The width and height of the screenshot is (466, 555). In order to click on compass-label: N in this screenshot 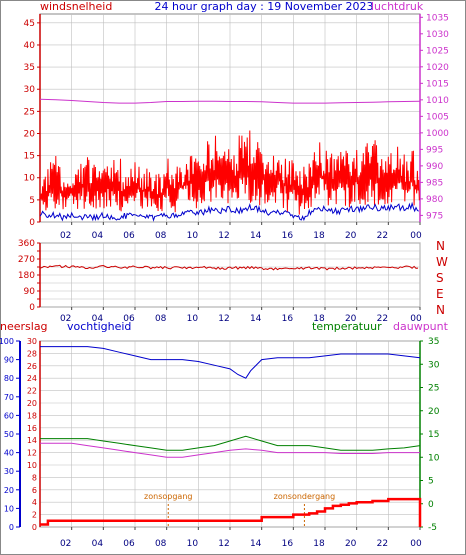, I will do `click(440, 310)`.